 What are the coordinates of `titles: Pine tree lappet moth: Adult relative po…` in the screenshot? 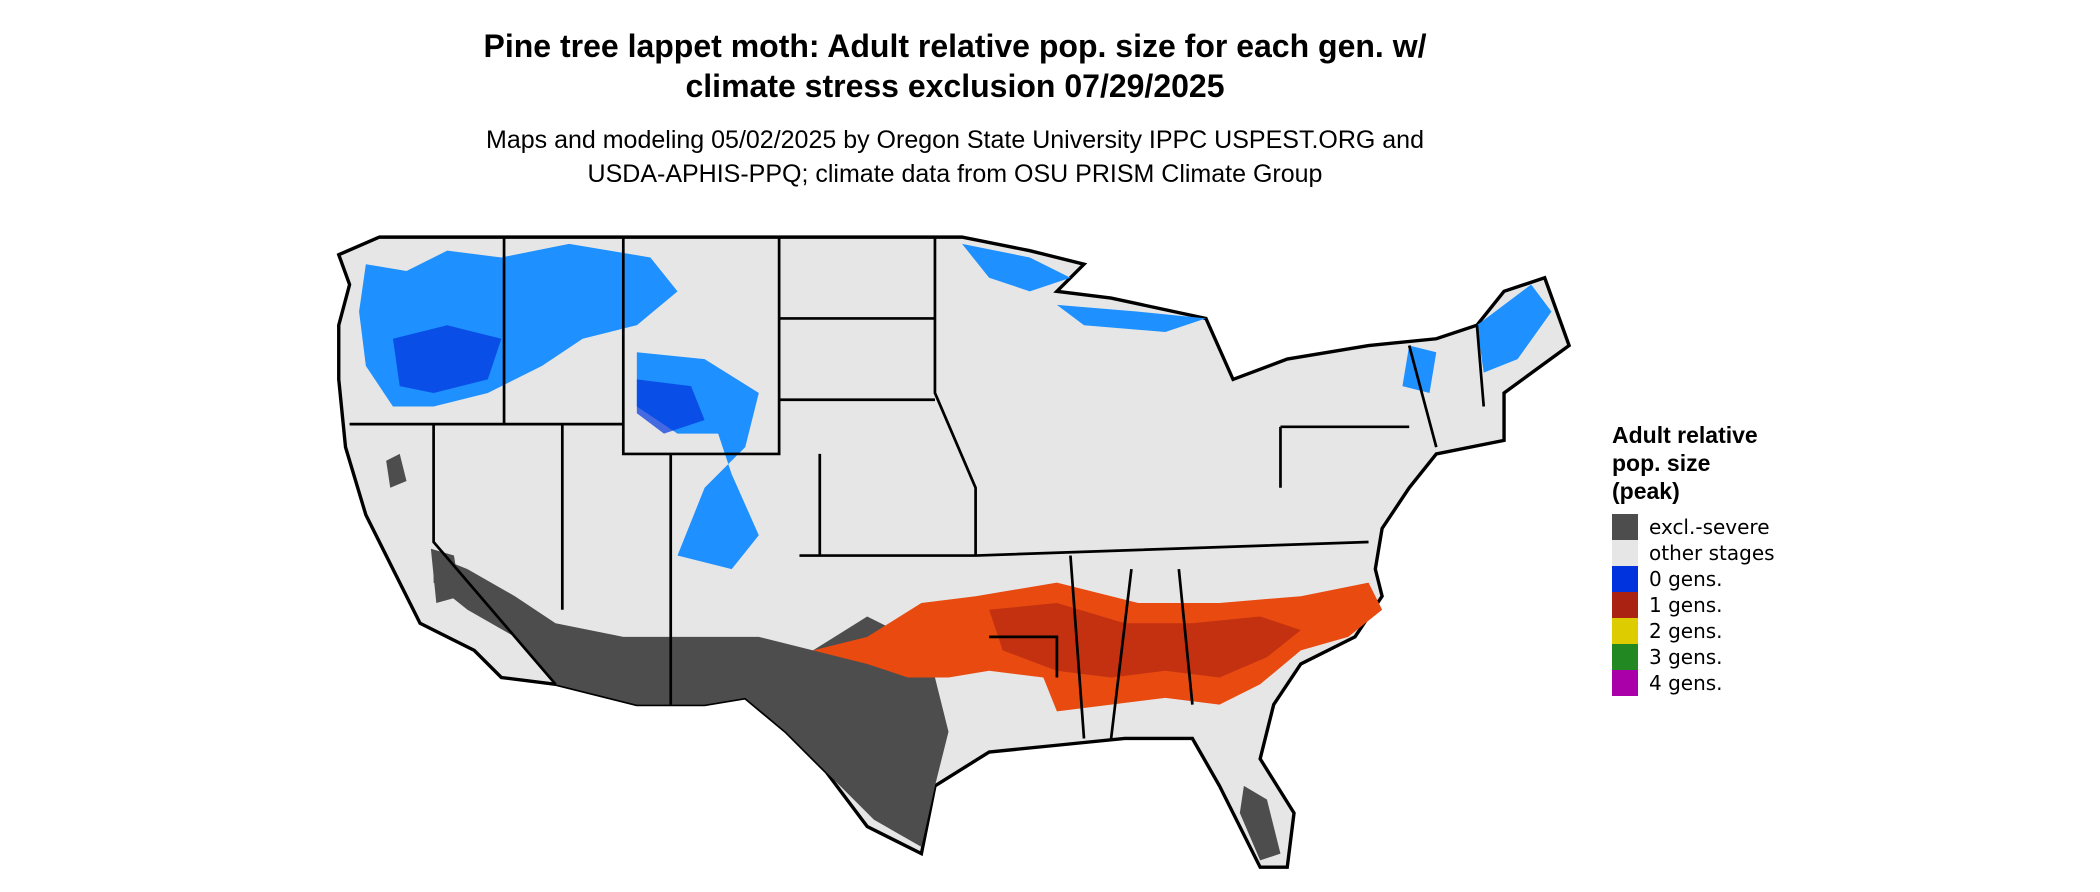 It's located at (955, 108).